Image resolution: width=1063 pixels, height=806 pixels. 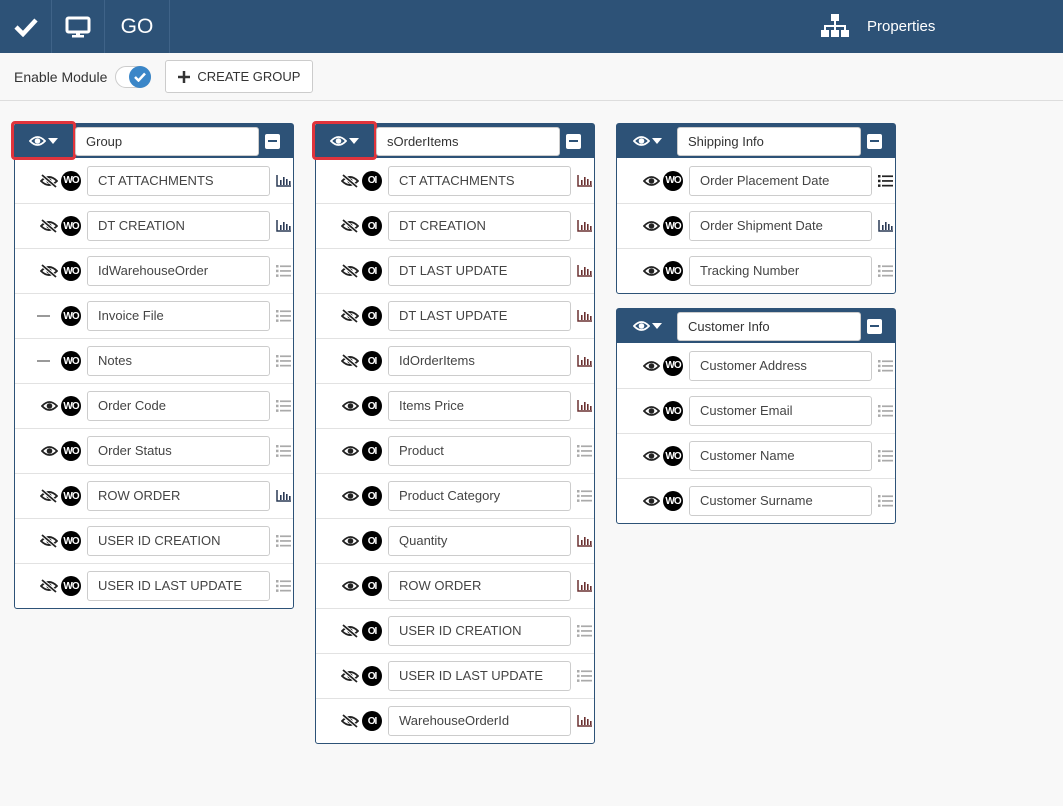 I want to click on field-name-input: IdWarehouseOrder, so click(x=178, y=271).